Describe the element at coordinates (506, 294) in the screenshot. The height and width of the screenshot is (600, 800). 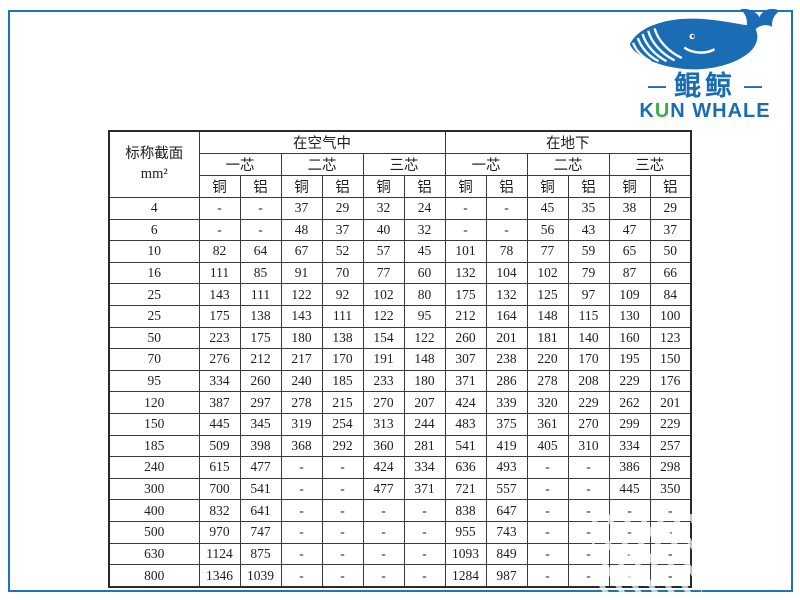
I see `value-cell: 132` at that location.